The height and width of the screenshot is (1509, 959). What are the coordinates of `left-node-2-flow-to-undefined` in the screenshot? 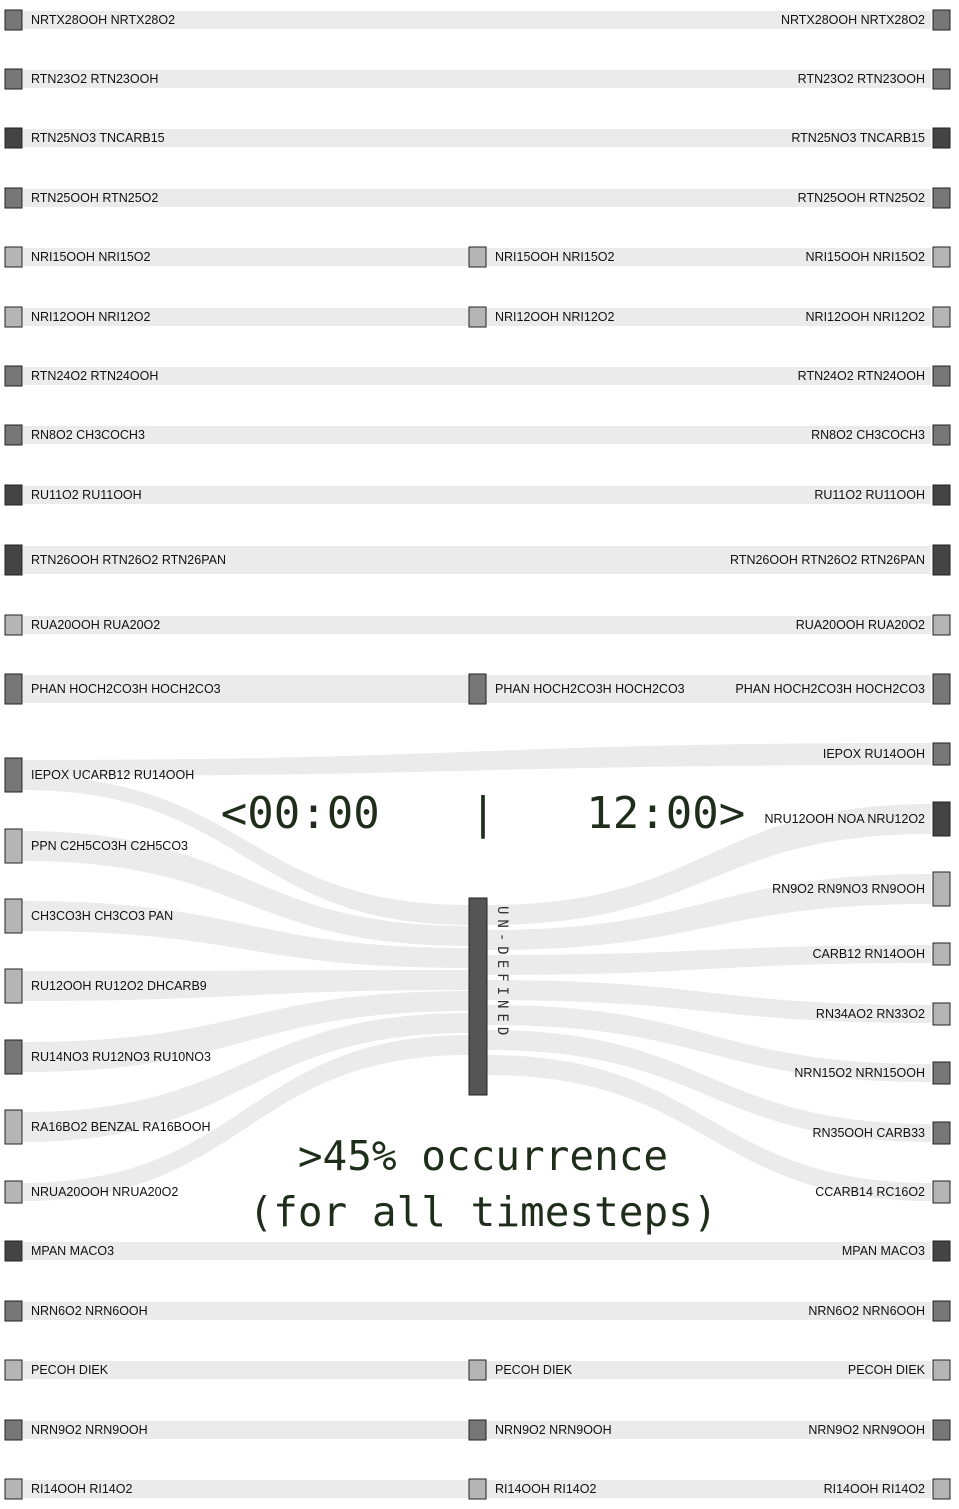 It's located at (246, 888).